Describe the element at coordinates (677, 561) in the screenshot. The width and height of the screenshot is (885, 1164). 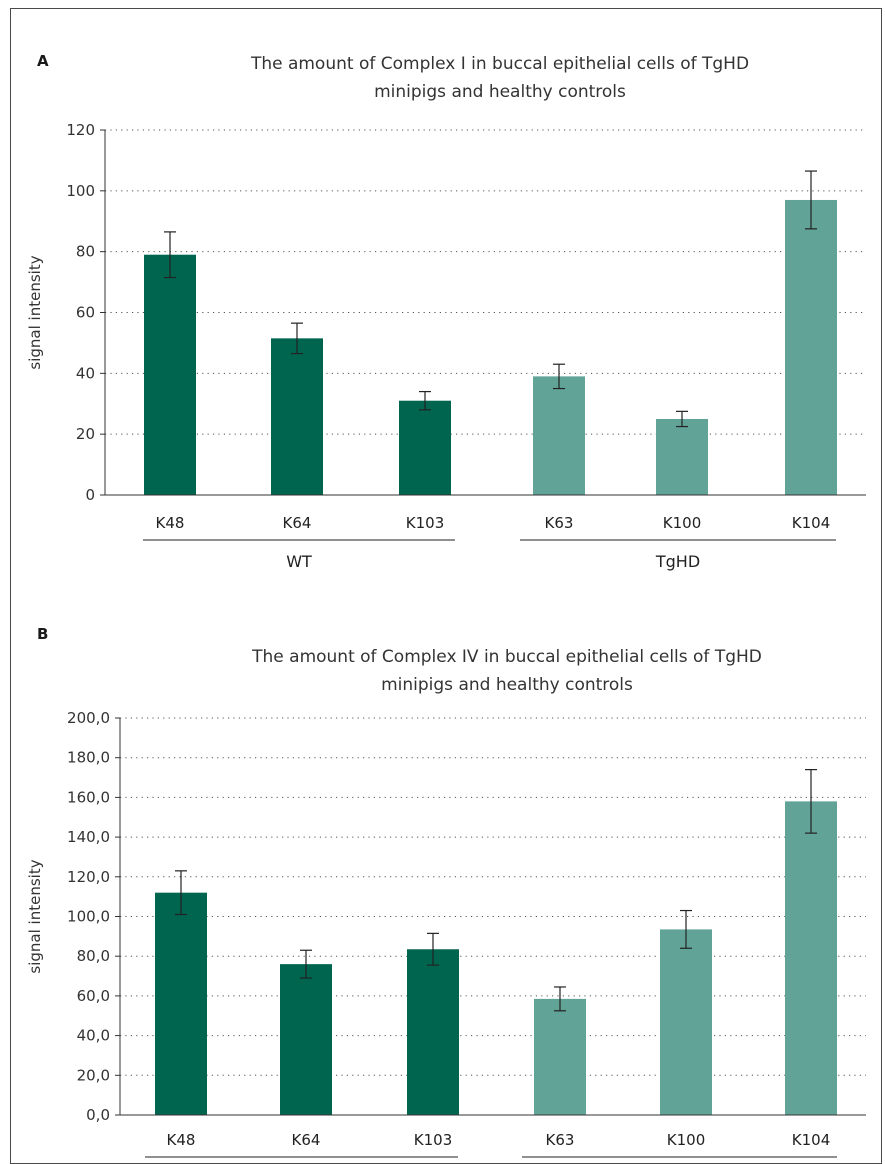
I see `group-label-tghd: TgHD` at that location.